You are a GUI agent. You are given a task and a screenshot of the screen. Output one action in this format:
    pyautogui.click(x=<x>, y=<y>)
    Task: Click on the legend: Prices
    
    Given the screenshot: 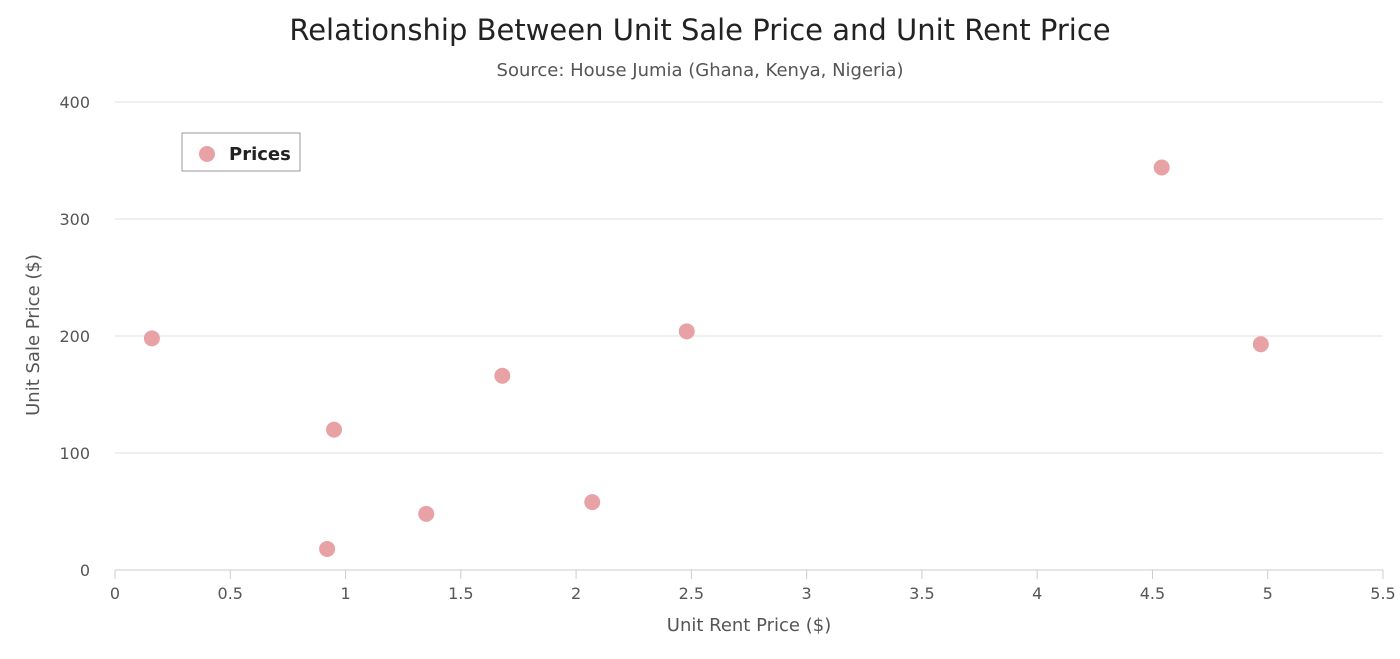 What is the action you would take?
    pyautogui.click(x=241, y=152)
    